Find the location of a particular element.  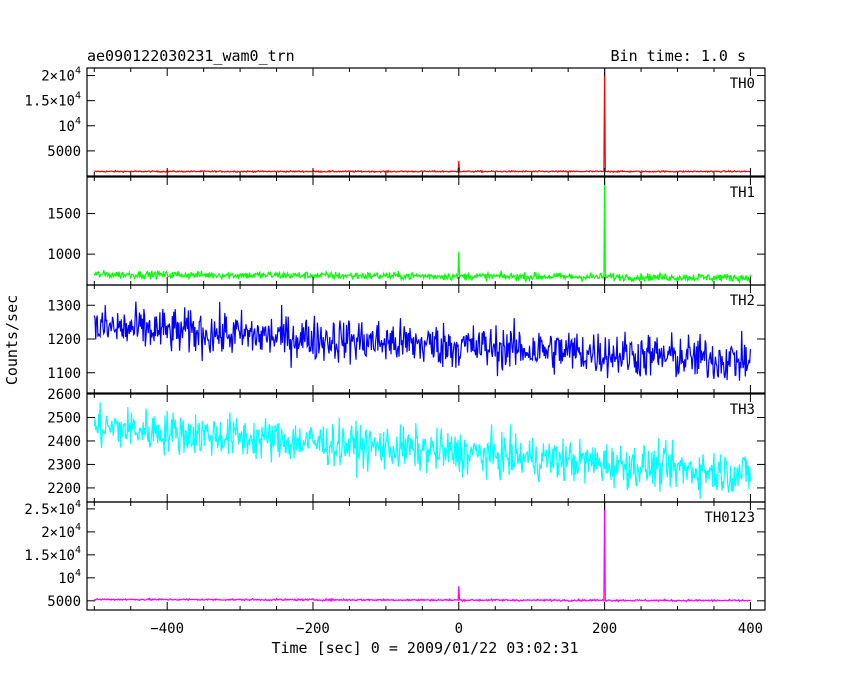

panel-th0: TH0 5000 104 1.5×10⁴ 2×10⁴ is located at coordinates (395, 121).